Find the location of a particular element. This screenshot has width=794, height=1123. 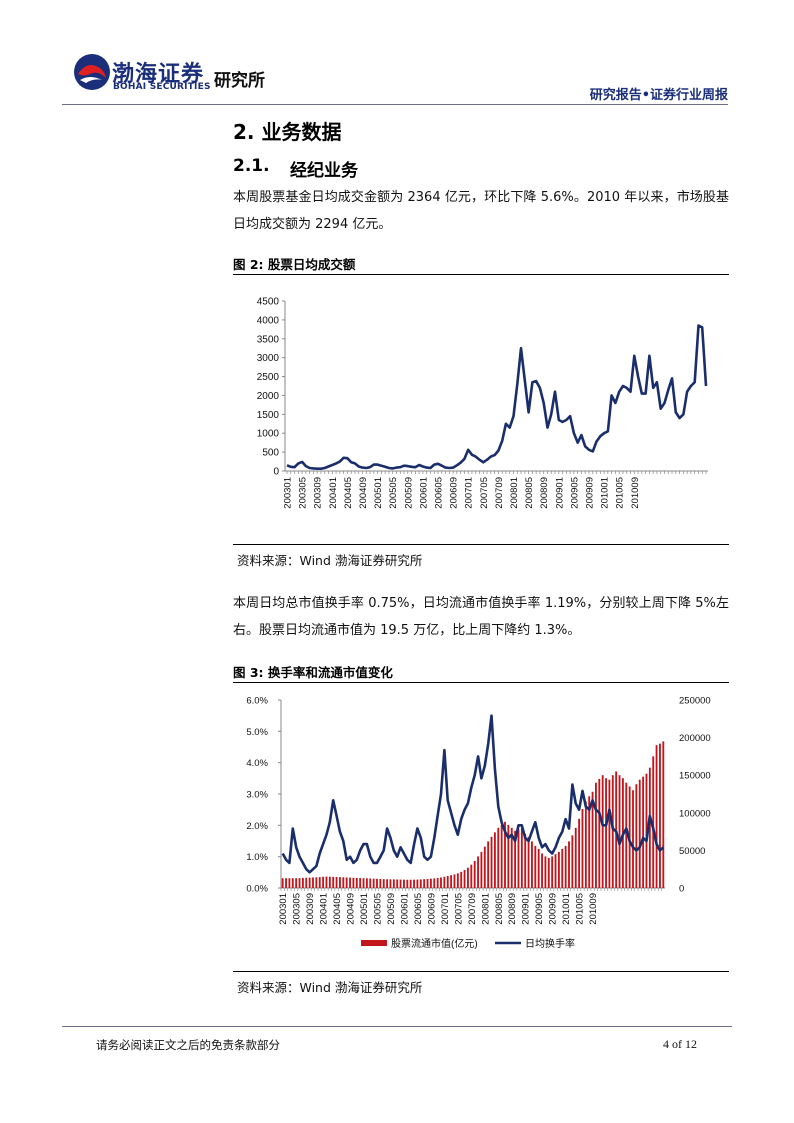

report-type: 研究报告•证券行业周报 is located at coordinates (658, 95).